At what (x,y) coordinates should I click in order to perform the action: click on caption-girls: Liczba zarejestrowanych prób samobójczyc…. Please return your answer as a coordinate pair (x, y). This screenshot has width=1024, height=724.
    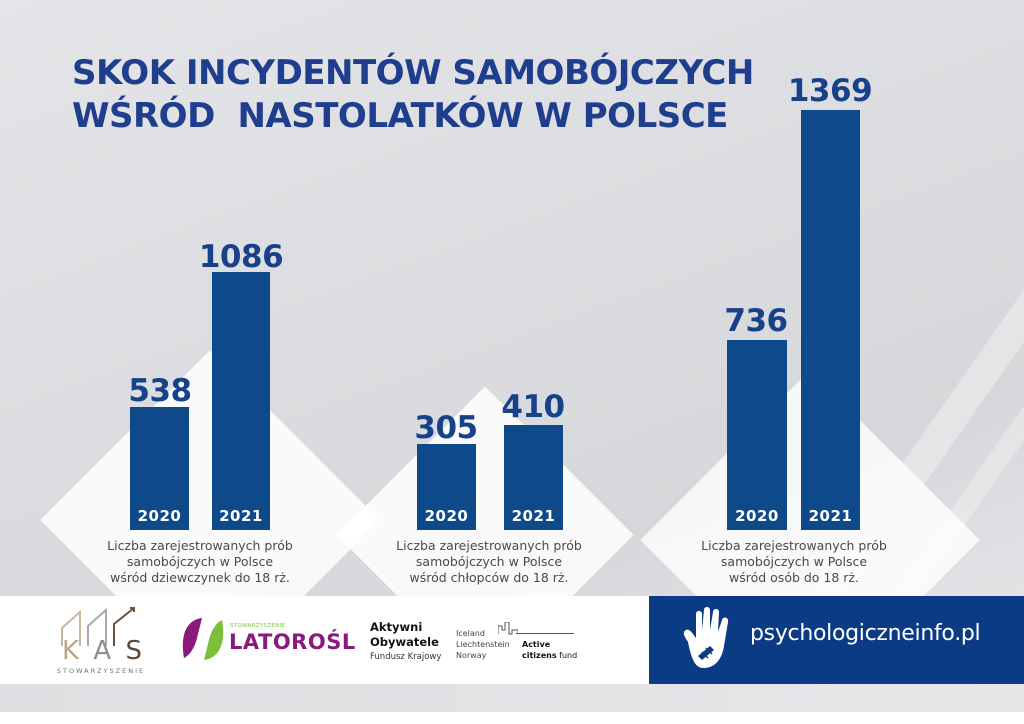
    Looking at the image, I should click on (200, 562).